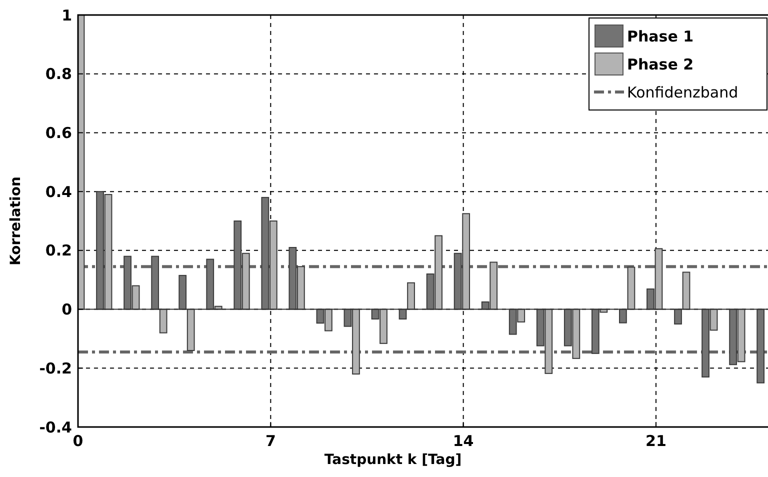 This screenshot has height=477, width=768. I want to click on y-tick-label: 1, so click(67, 15).